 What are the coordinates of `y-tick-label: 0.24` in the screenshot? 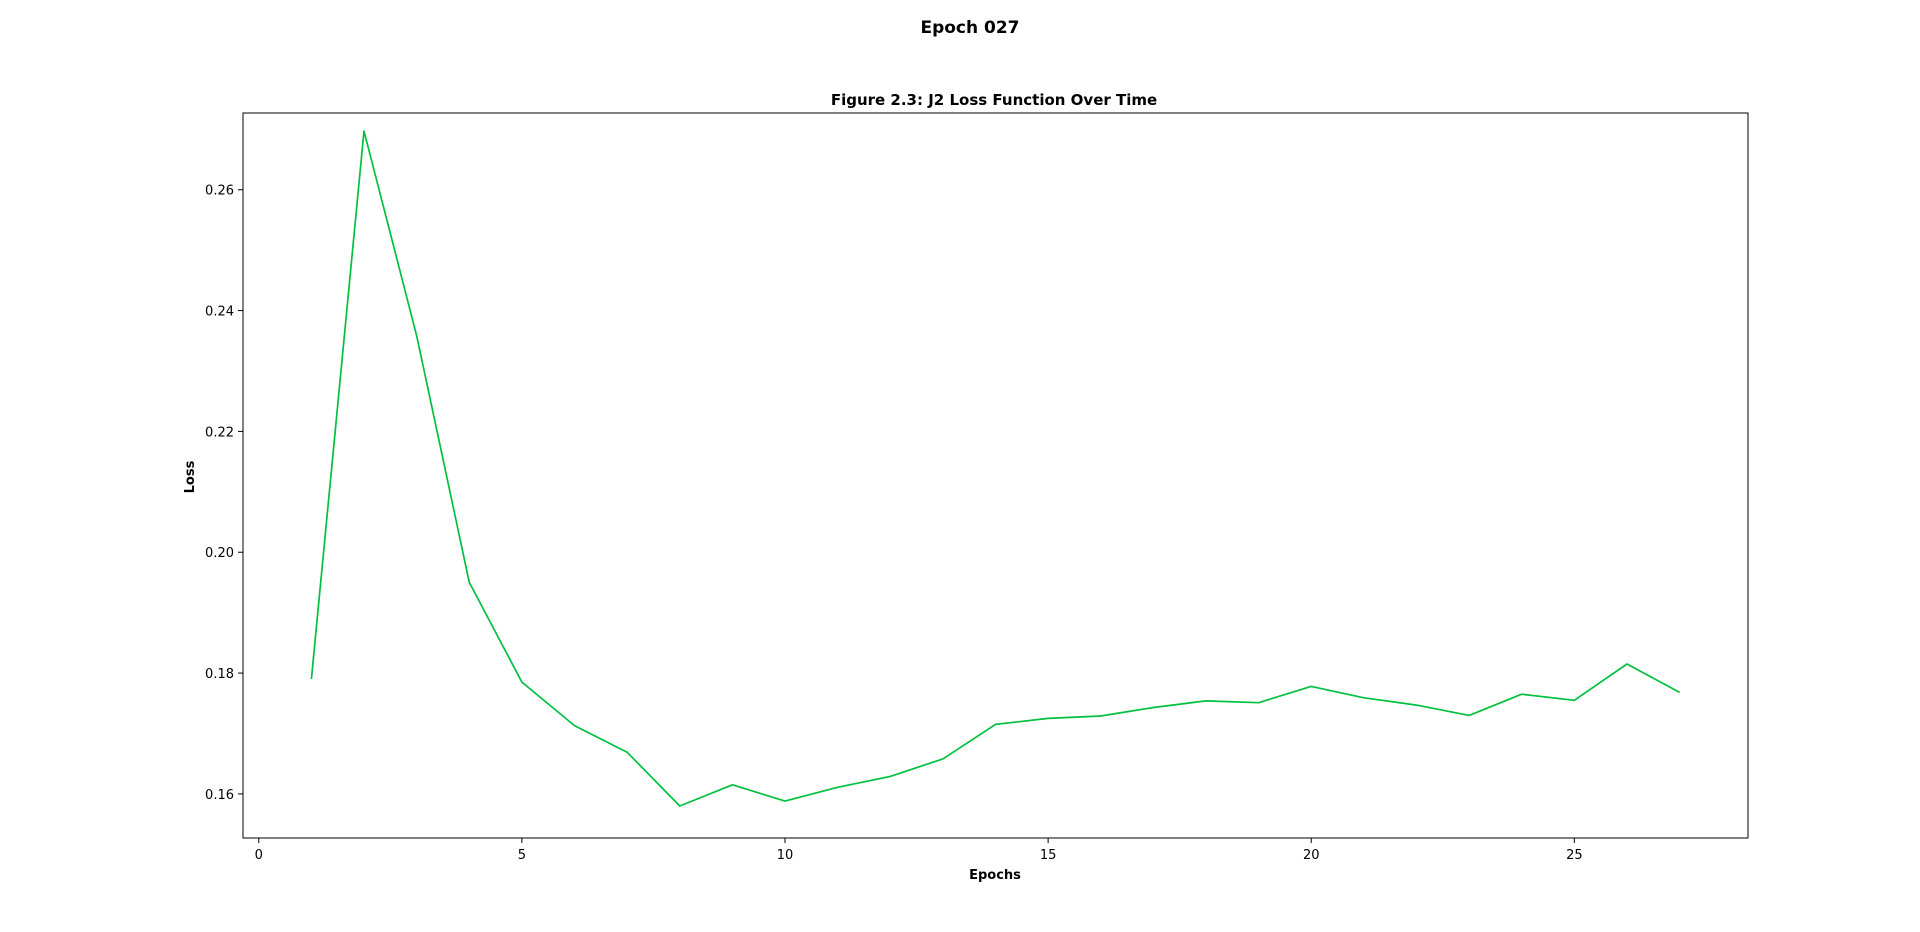 It's located at (219, 312).